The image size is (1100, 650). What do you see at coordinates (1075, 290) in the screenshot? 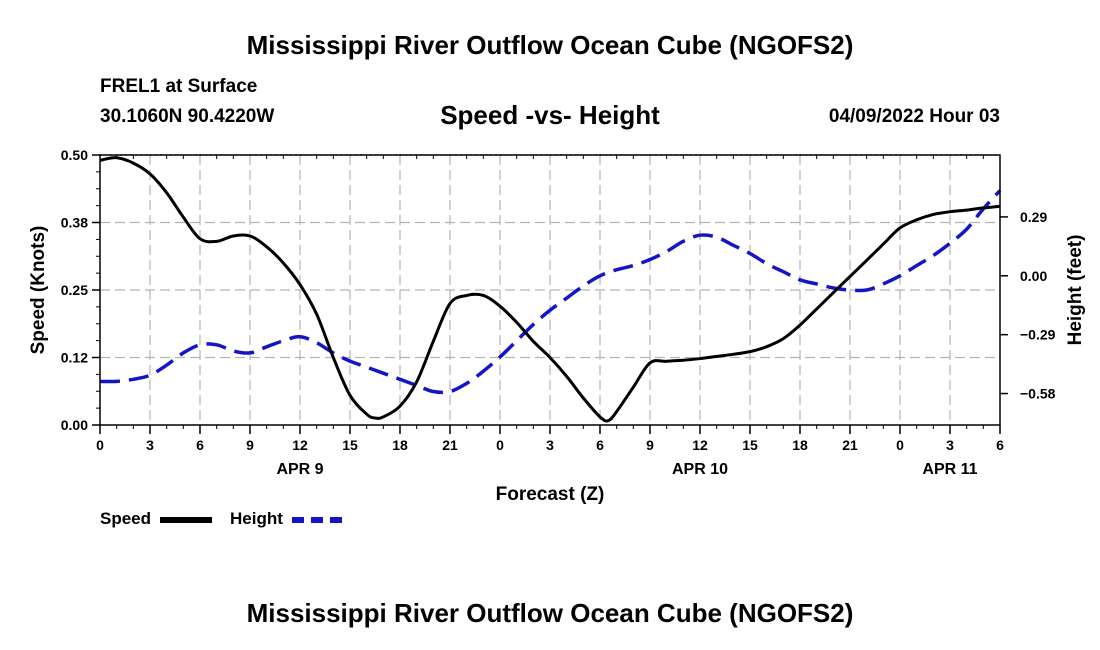
I see `y-axis-right-title: Height (feet)` at bounding box center [1075, 290].